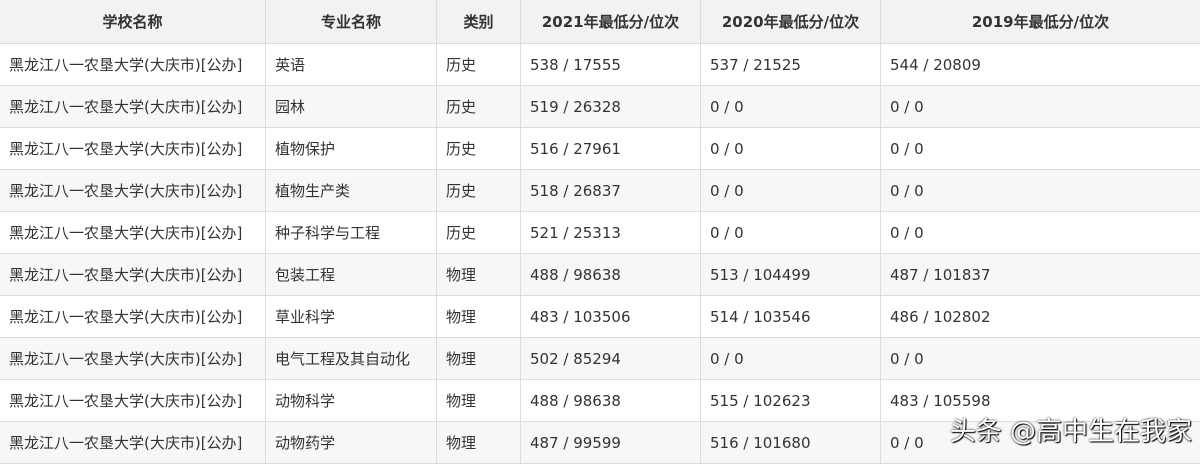 The height and width of the screenshot is (464, 1200). What do you see at coordinates (611, 149) in the screenshot?
I see `cell-score-2021: 516 / 27961` at bounding box center [611, 149].